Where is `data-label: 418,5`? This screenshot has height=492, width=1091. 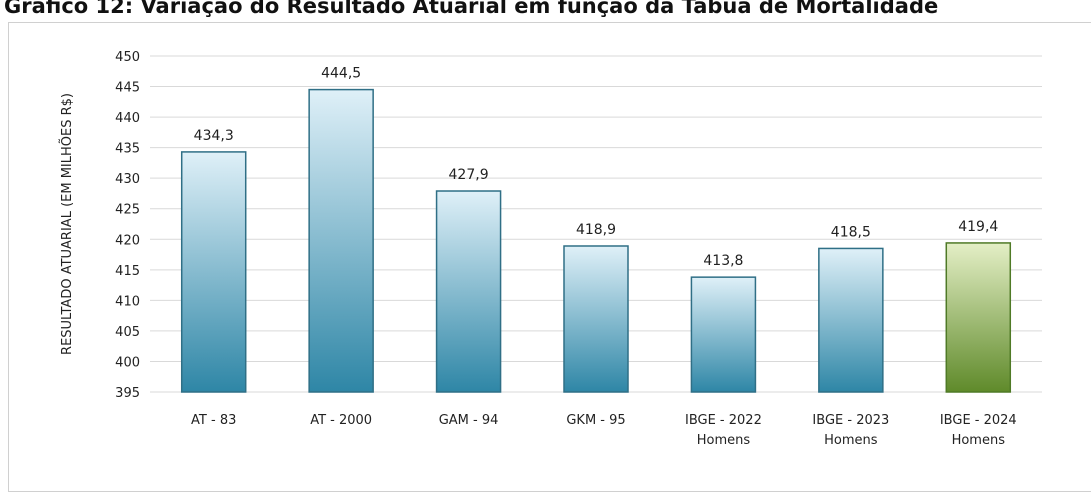
data-label: 418,5 is located at coordinates (851, 232).